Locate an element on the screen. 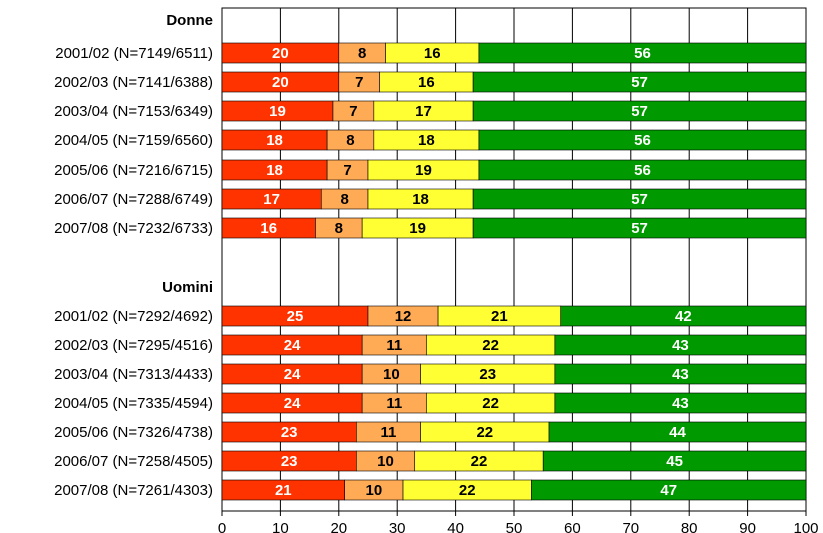 This screenshot has width=823, height=533. data-label: 45 is located at coordinates (674, 461).